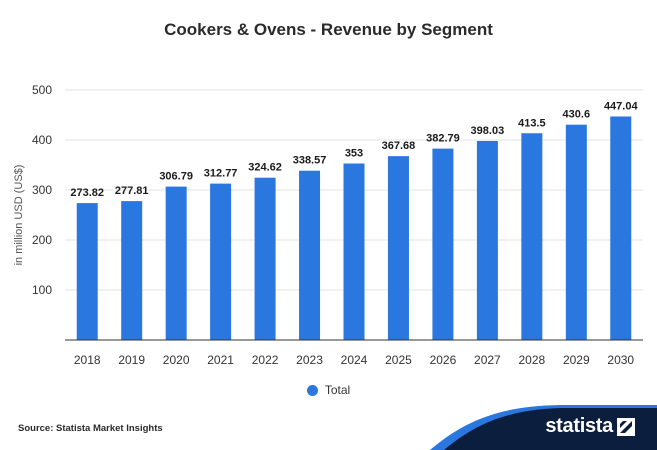  I want to click on chart-title: Cookers & Ovens - Revenue by Segment, so click(328, 29).